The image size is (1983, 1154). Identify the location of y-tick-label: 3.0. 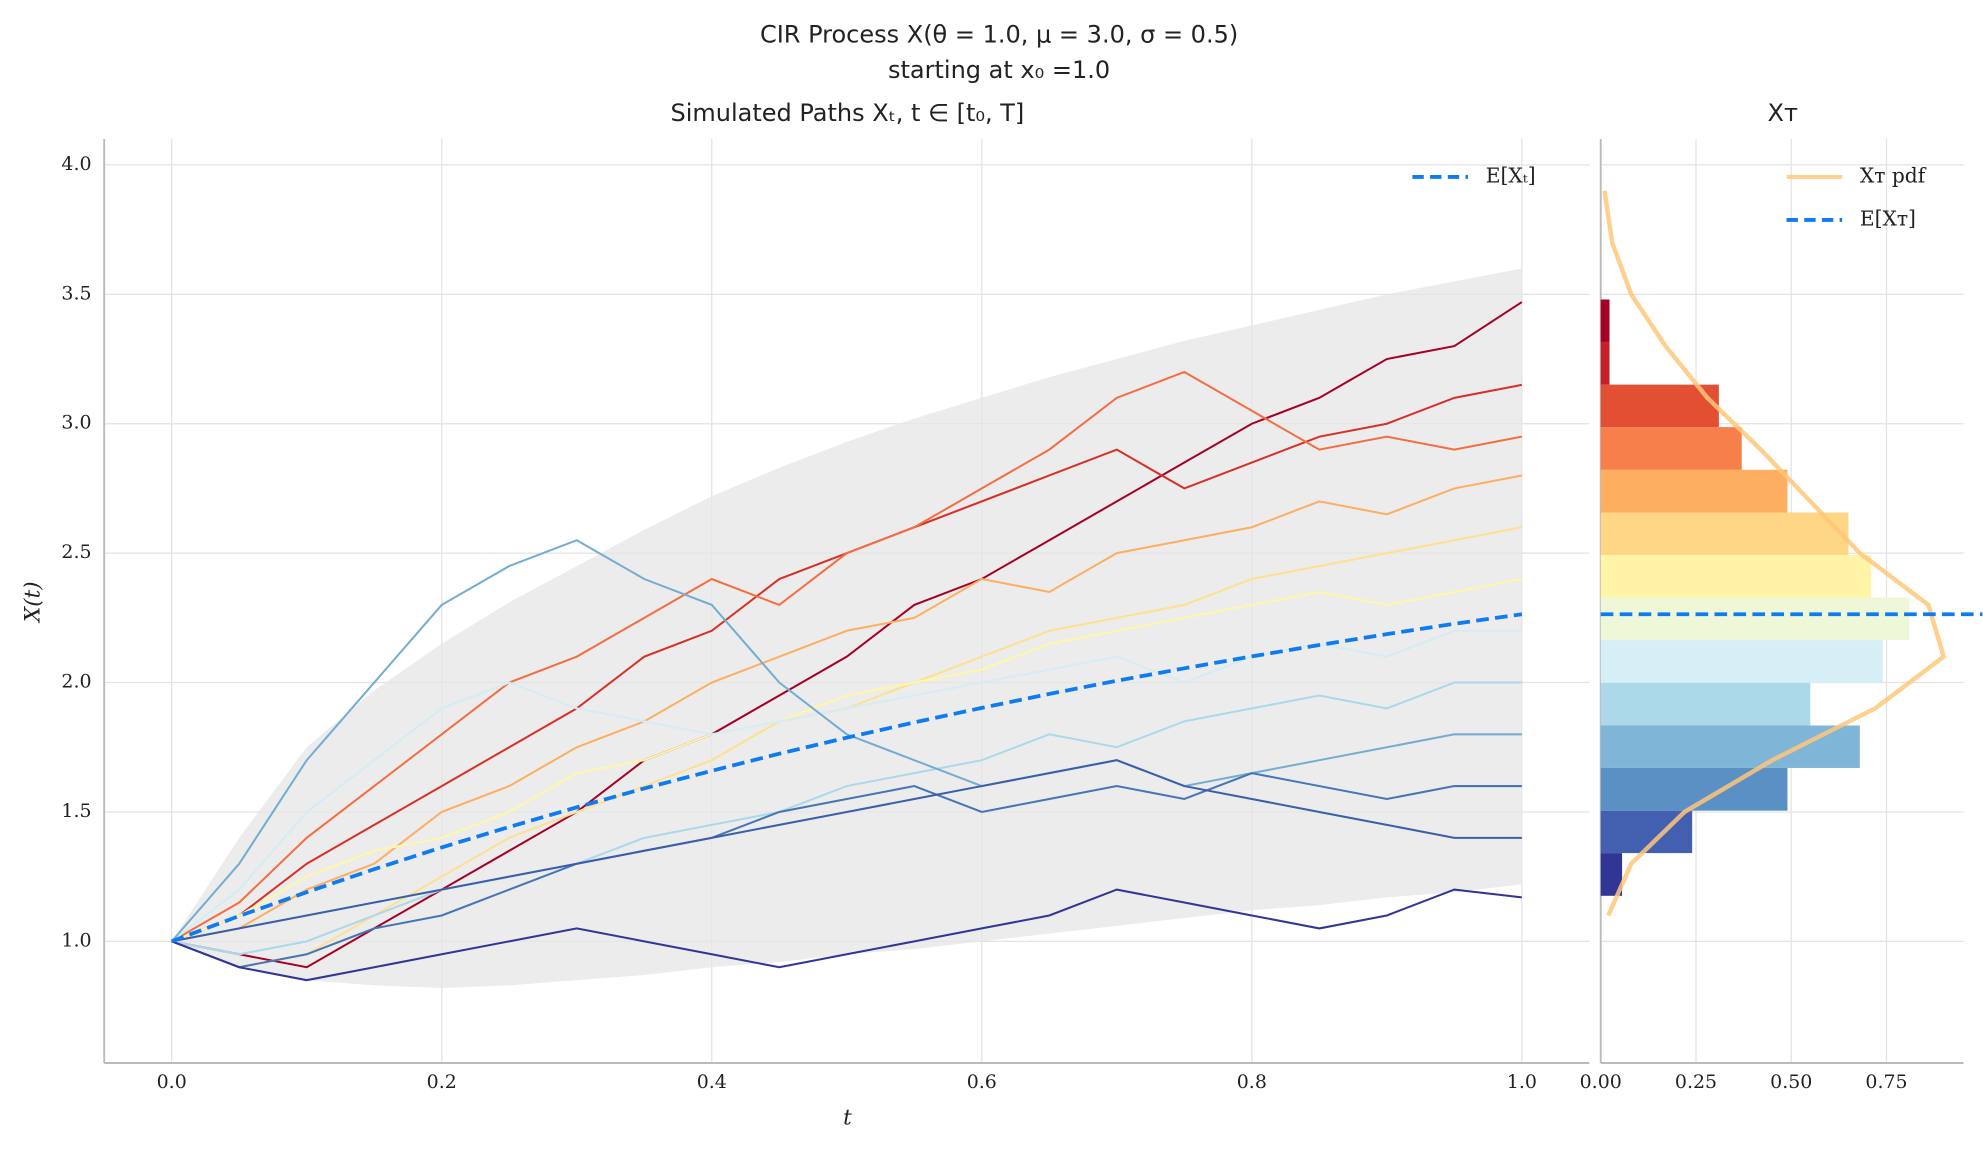
(76, 423).